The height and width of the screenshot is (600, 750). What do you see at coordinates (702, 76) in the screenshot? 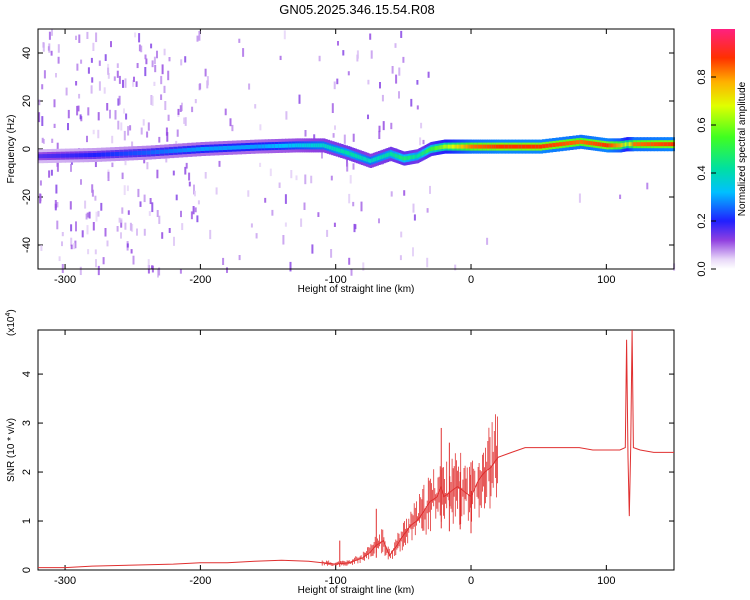
I see `colorbar-tick-label: 0.8` at bounding box center [702, 76].